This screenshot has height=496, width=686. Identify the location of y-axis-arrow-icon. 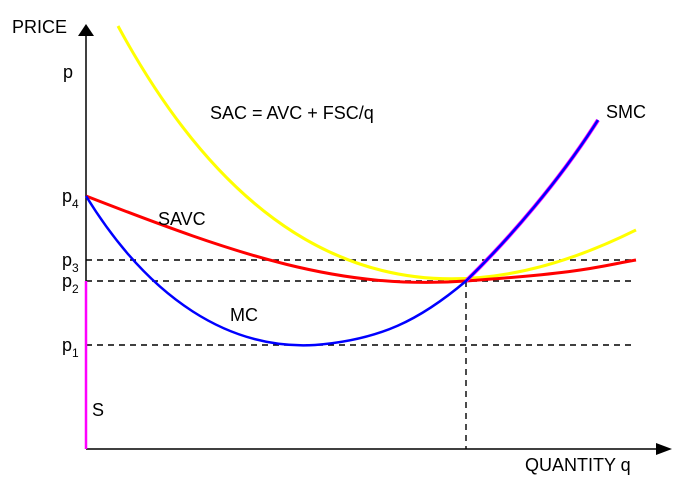
(86, 30).